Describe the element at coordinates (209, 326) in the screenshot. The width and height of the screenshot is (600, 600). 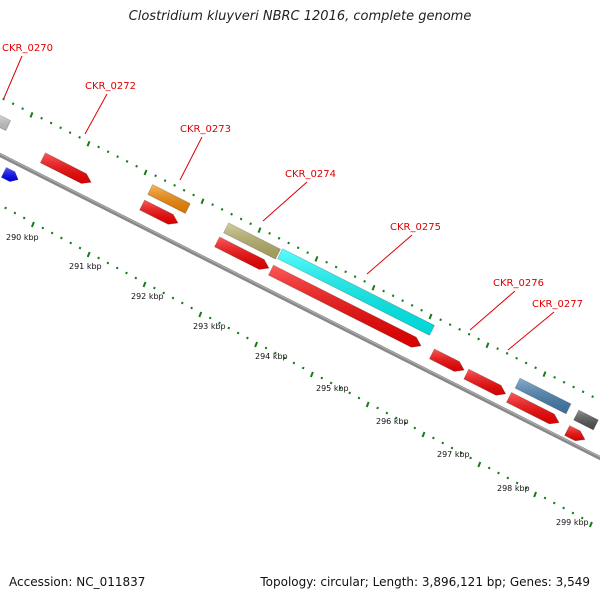
I see `scale-label: 293 kbp` at that location.